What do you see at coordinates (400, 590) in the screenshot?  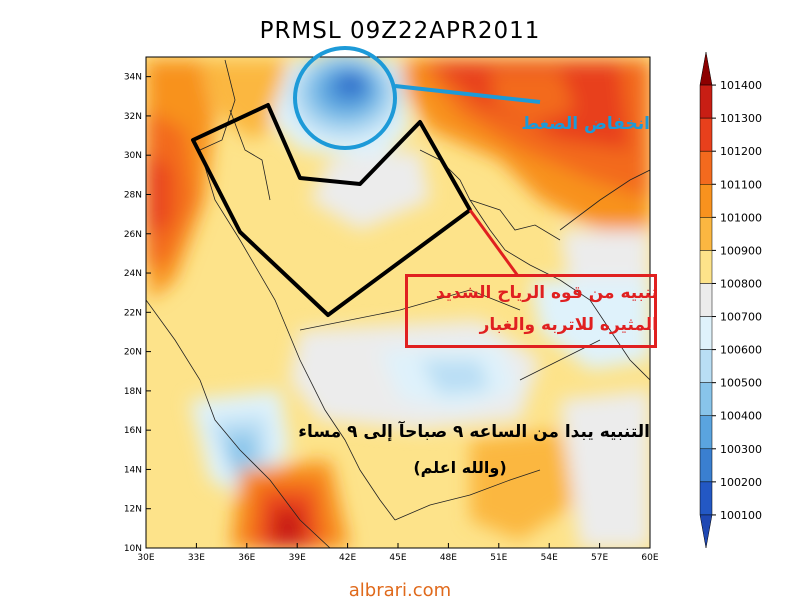 I see `site-credit: albrari.com` at bounding box center [400, 590].